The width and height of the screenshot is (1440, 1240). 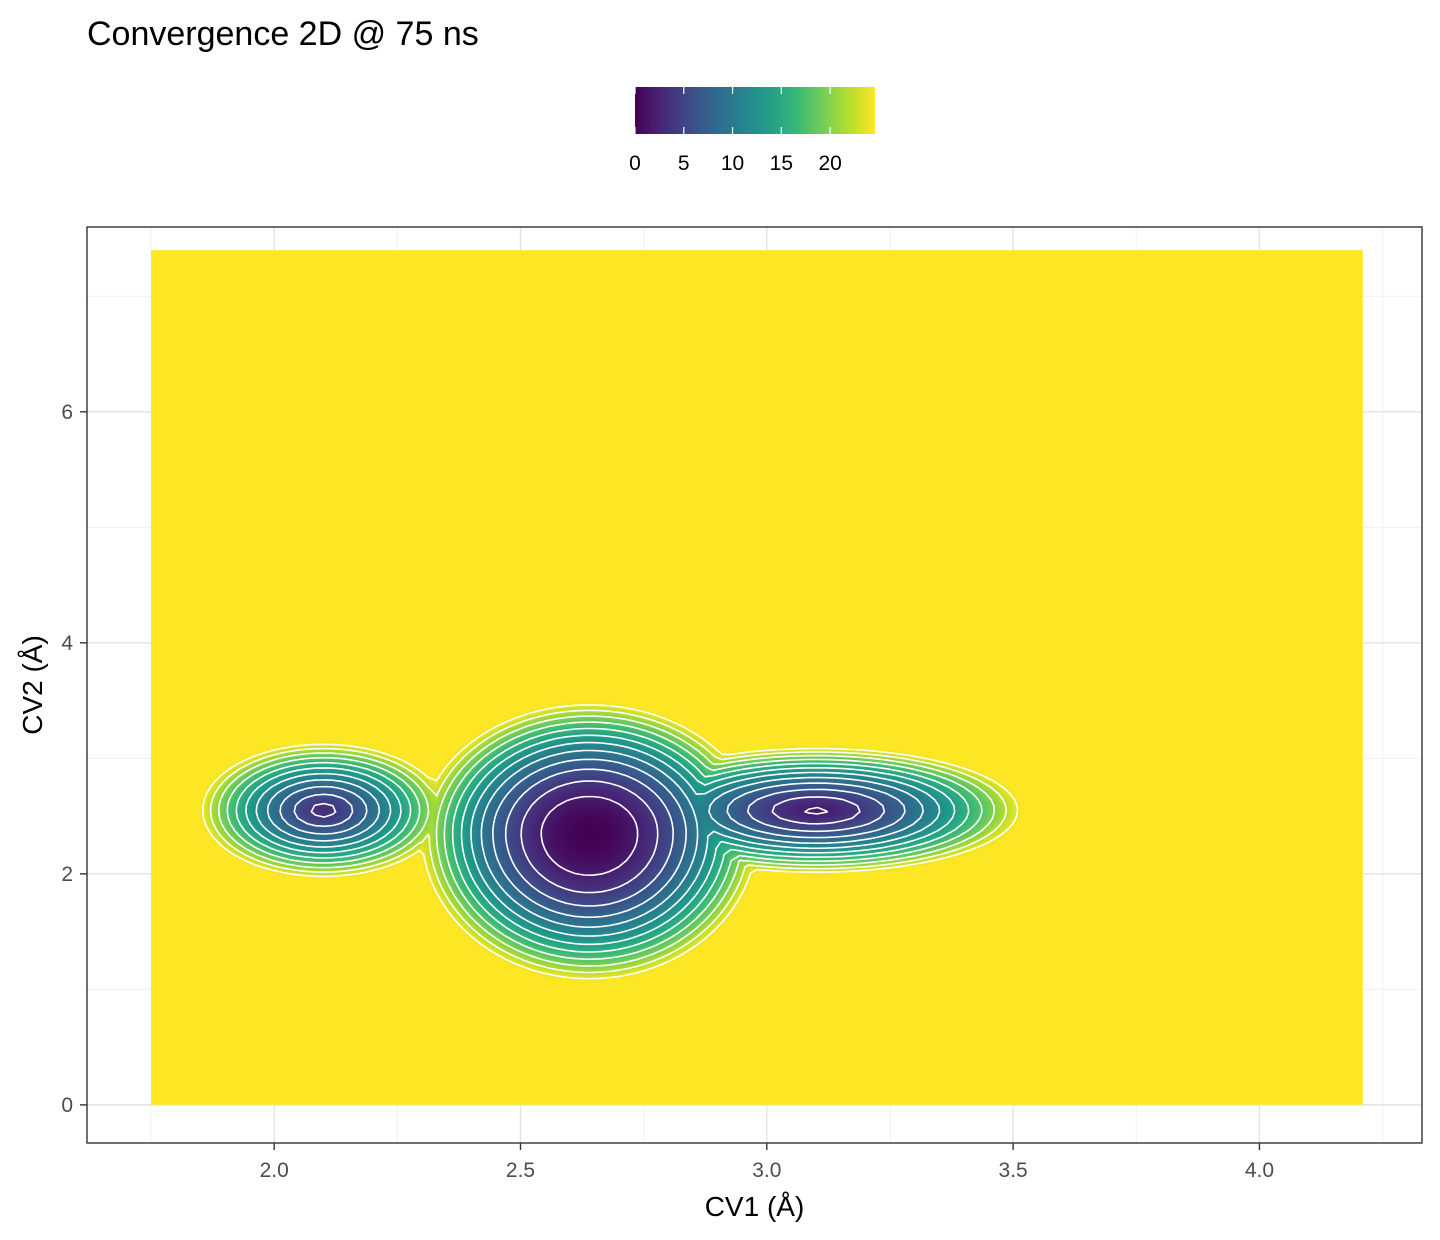 I want to click on legend-tick-label: 10, so click(x=732, y=163).